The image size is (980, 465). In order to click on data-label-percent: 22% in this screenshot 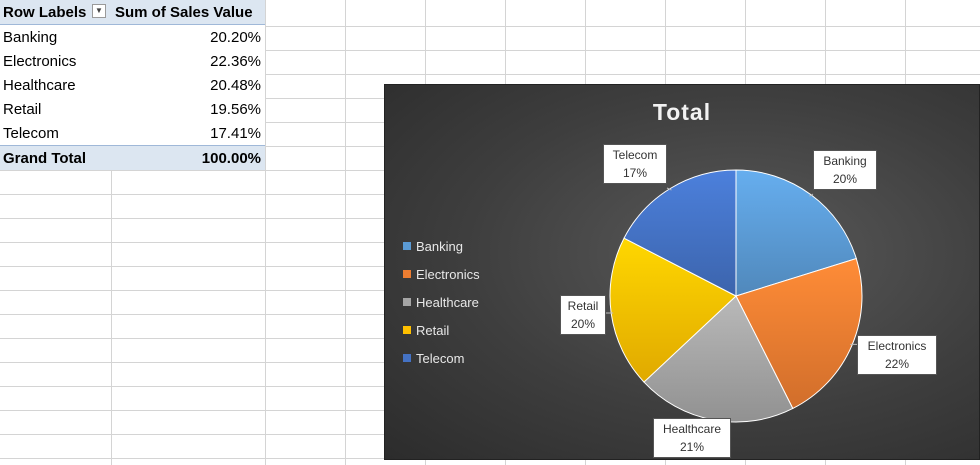, I will do `click(897, 364)`.